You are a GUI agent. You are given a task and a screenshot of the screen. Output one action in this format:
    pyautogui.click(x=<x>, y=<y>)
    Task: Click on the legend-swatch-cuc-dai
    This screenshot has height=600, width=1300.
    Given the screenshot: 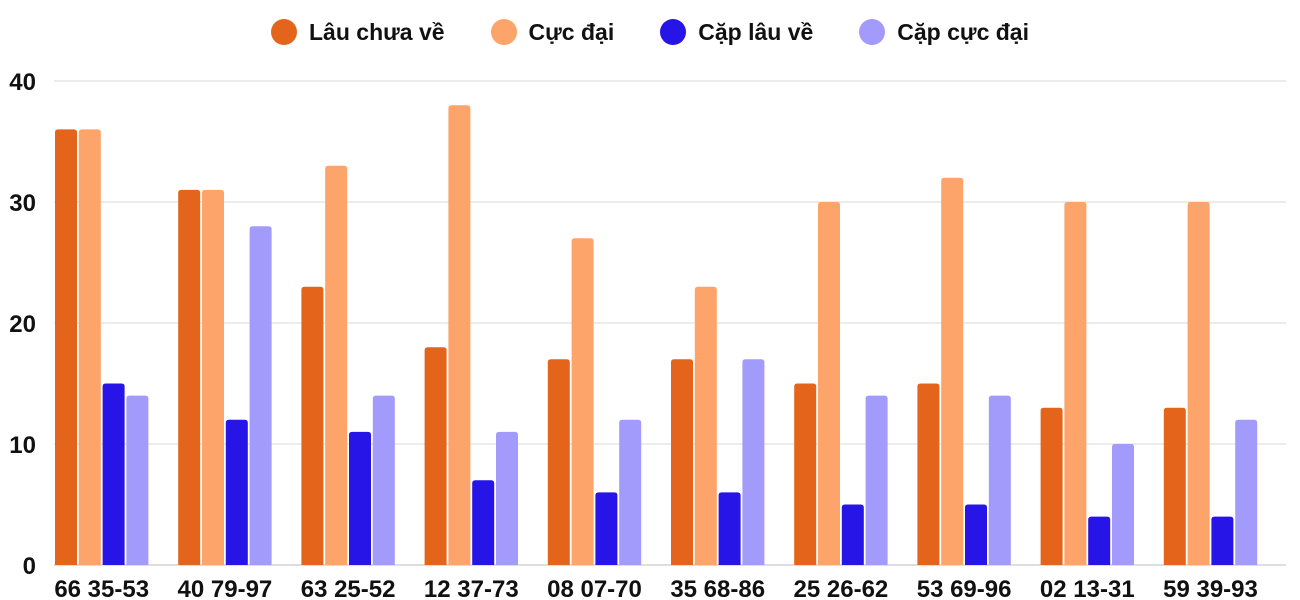 What is the action you would take?
    pyautogui.click(x=503, y=32)
    